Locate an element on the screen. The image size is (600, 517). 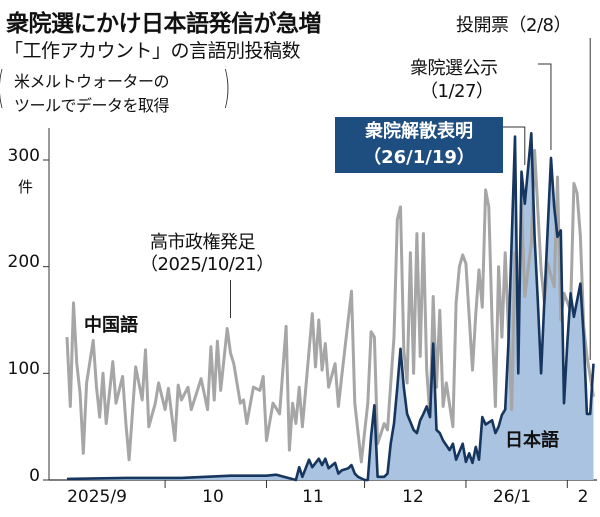
x-tick-label: 26/1 is located at coordinates (512, 497).